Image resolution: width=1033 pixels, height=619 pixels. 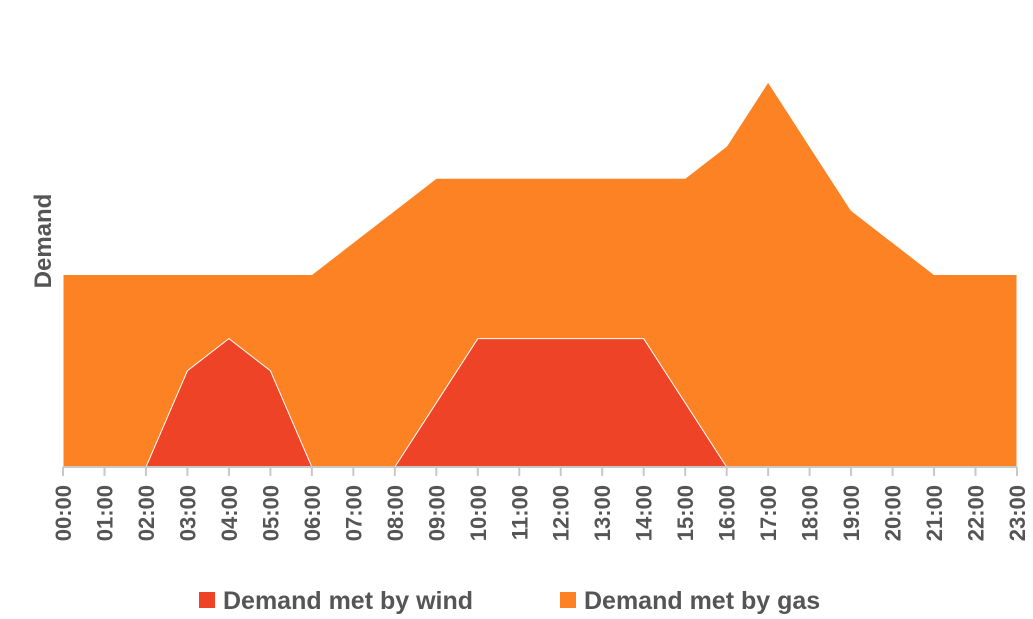 I want to click on x-tick-label: 07:00, so click(x=353, y=513).